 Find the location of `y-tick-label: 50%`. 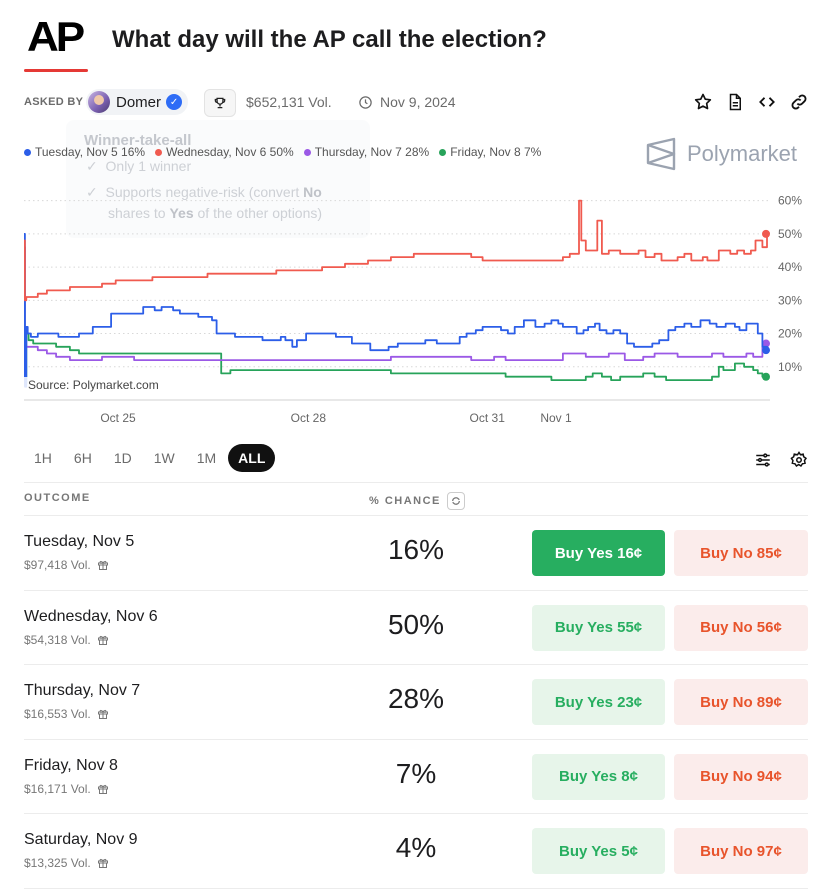

y-tick-label: 50% is located at coordinates (790, 234).